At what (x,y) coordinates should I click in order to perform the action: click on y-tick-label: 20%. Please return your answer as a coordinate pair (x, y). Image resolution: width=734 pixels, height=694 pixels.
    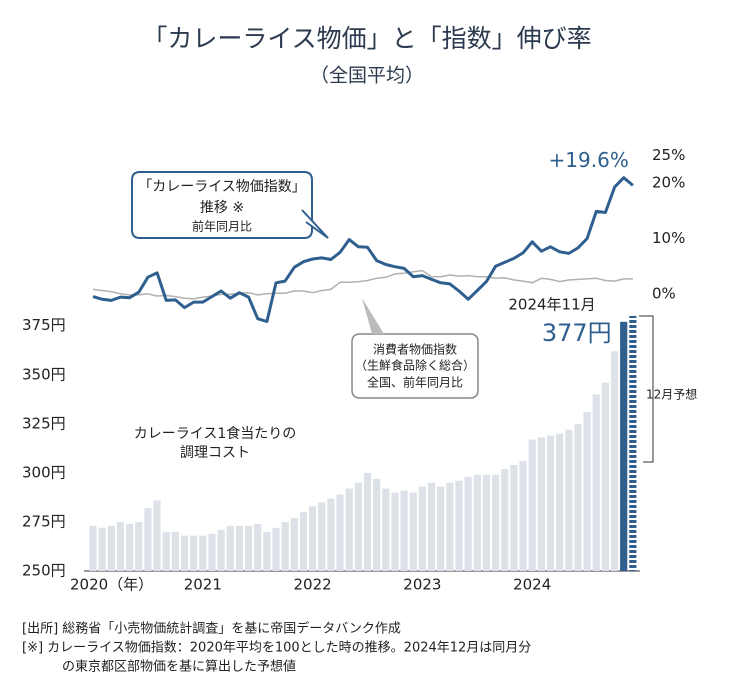
    Looking at the image, I should click on (668, 183).